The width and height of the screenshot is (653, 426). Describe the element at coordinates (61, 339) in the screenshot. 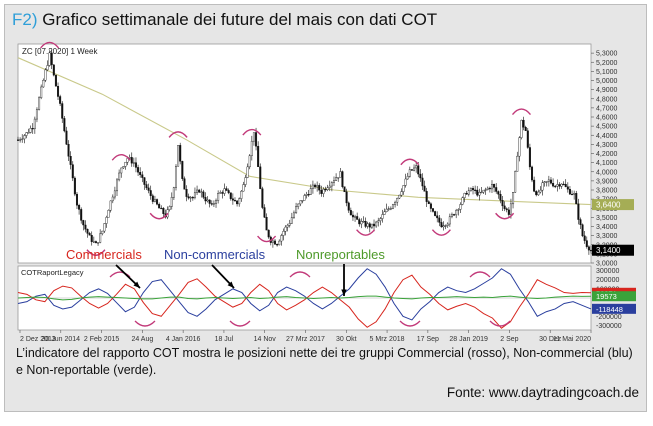

I see `x-tick-label: 30 Jun 2014` at that location.